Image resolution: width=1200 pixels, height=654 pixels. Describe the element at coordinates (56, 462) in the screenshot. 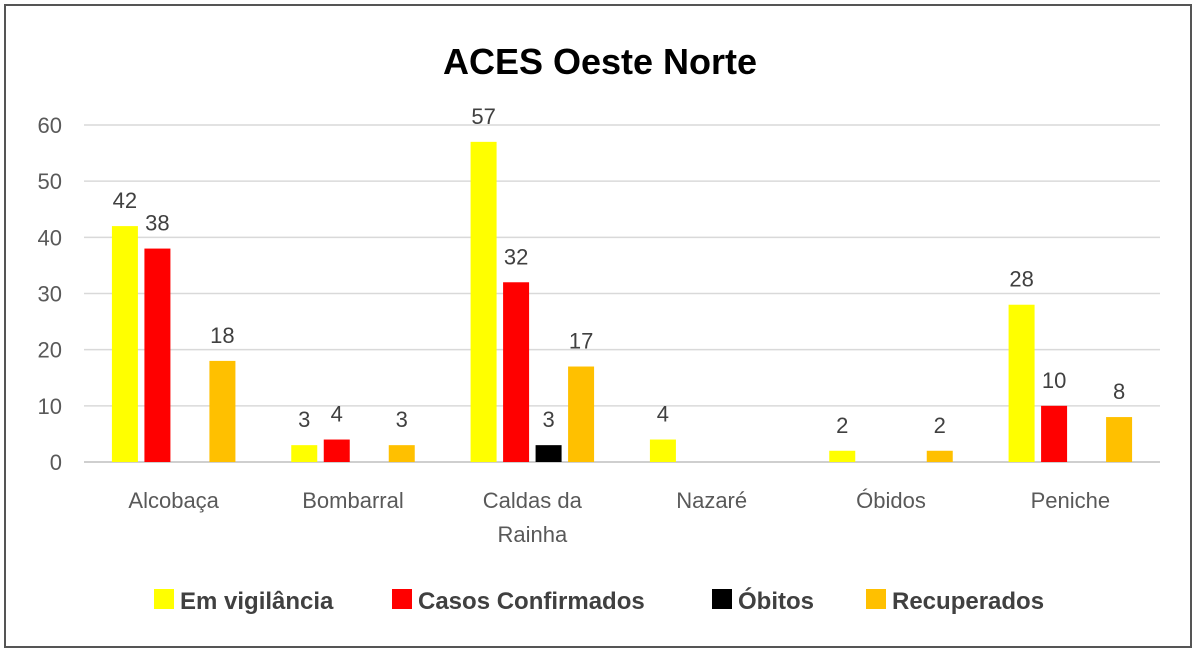

I see `y-tick-label: 0` at that location.